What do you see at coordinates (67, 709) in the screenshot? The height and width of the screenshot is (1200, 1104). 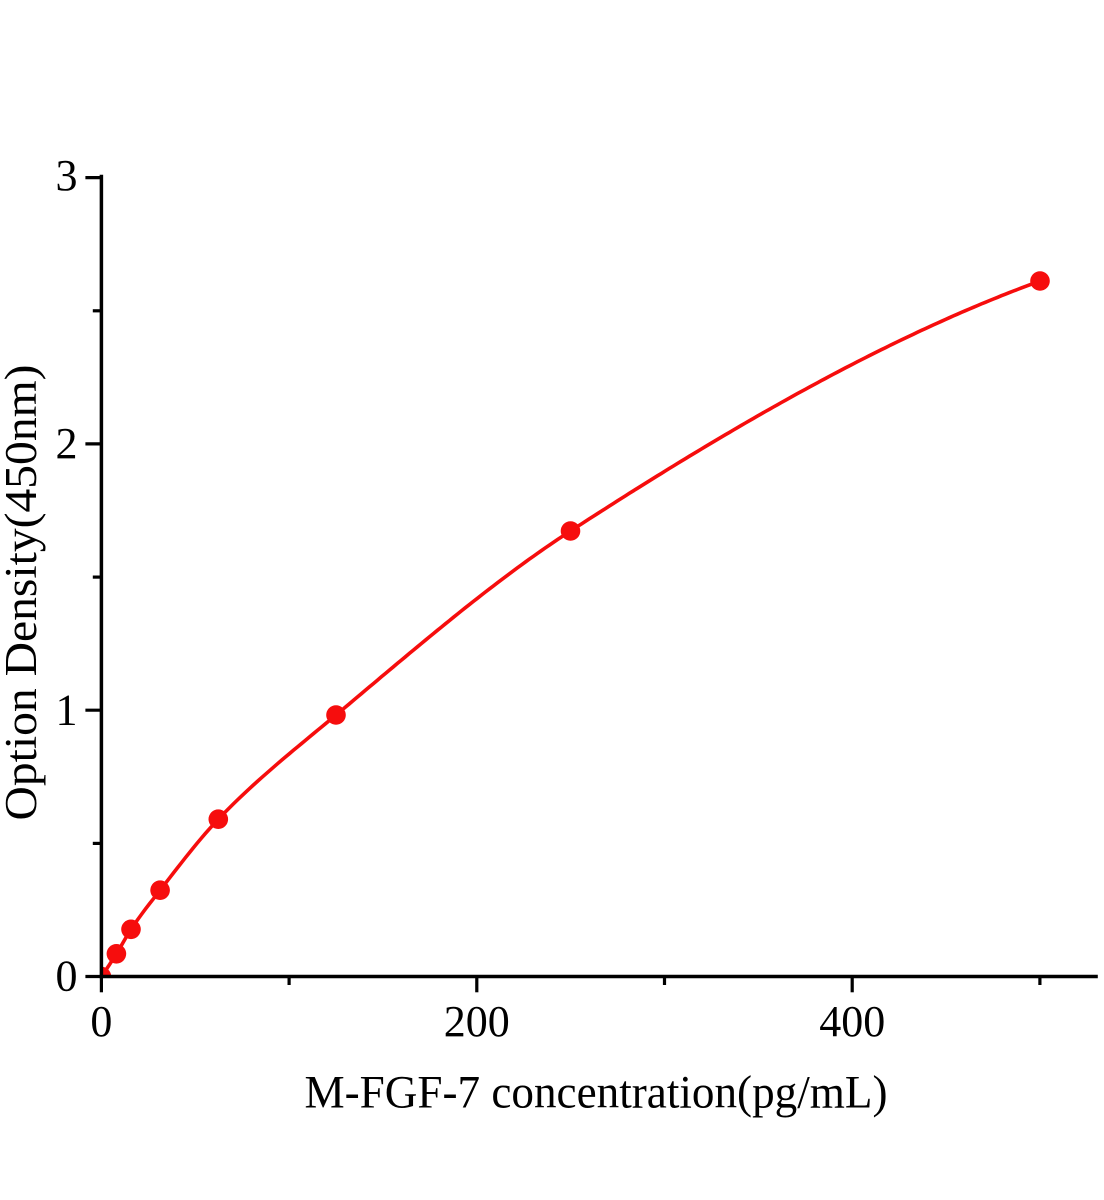 I see `svg-text: 1` at bounding box center [67, 709].